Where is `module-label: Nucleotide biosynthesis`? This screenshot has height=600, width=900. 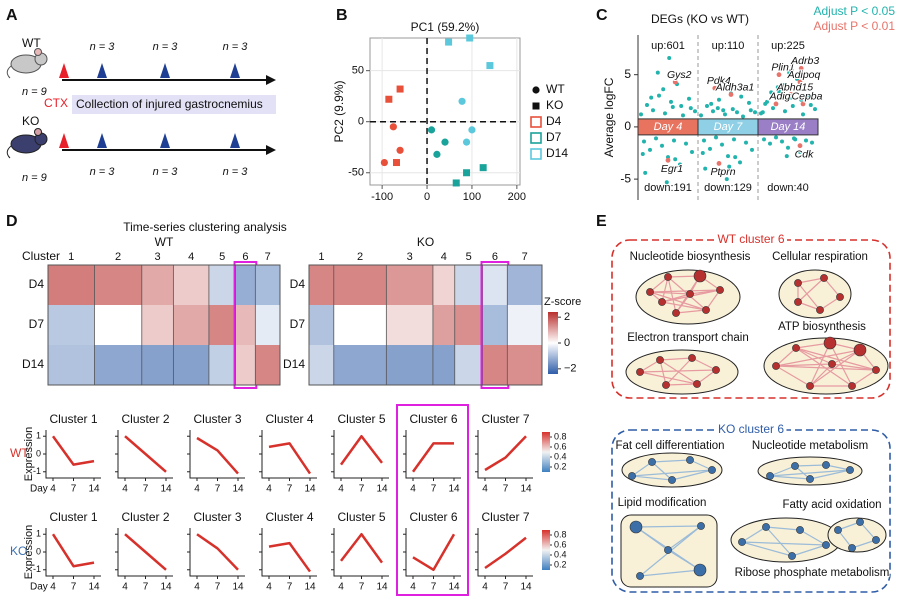 module-label: Nucleotide biosynthesis is located at coordinates (690, 257).